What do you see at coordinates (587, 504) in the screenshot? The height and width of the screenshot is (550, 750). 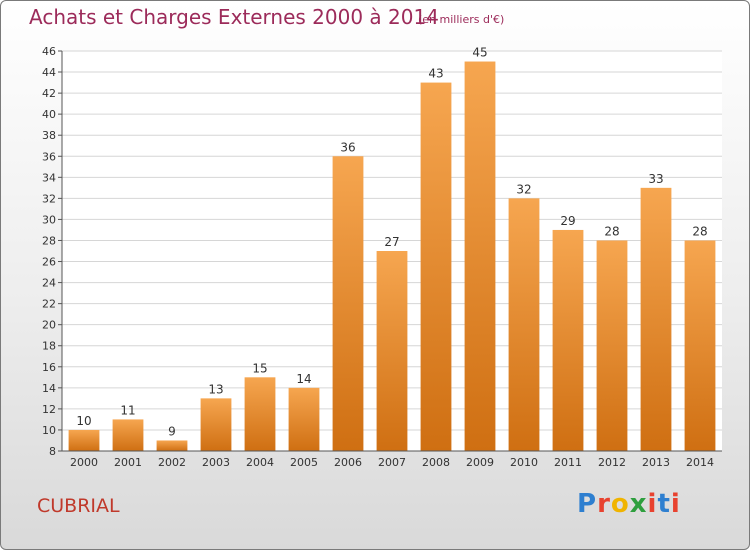 I see `logo-letter: P` at bounding box center [587, 504].